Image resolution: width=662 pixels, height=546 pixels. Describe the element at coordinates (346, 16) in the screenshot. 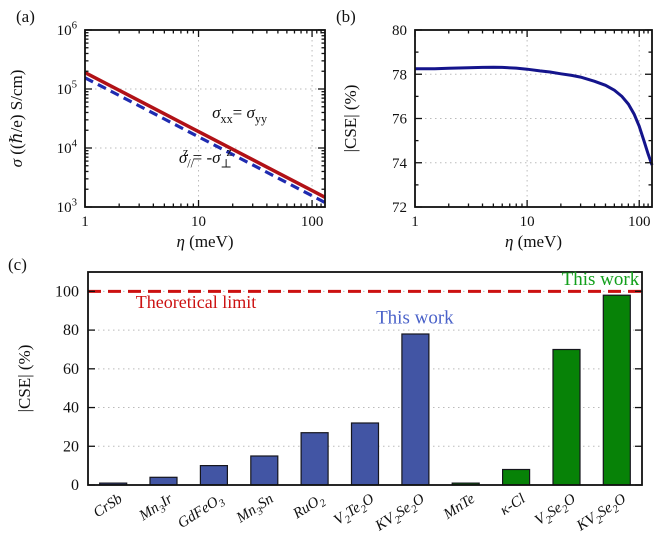

I see `panel-label-b: (b)` at that location.